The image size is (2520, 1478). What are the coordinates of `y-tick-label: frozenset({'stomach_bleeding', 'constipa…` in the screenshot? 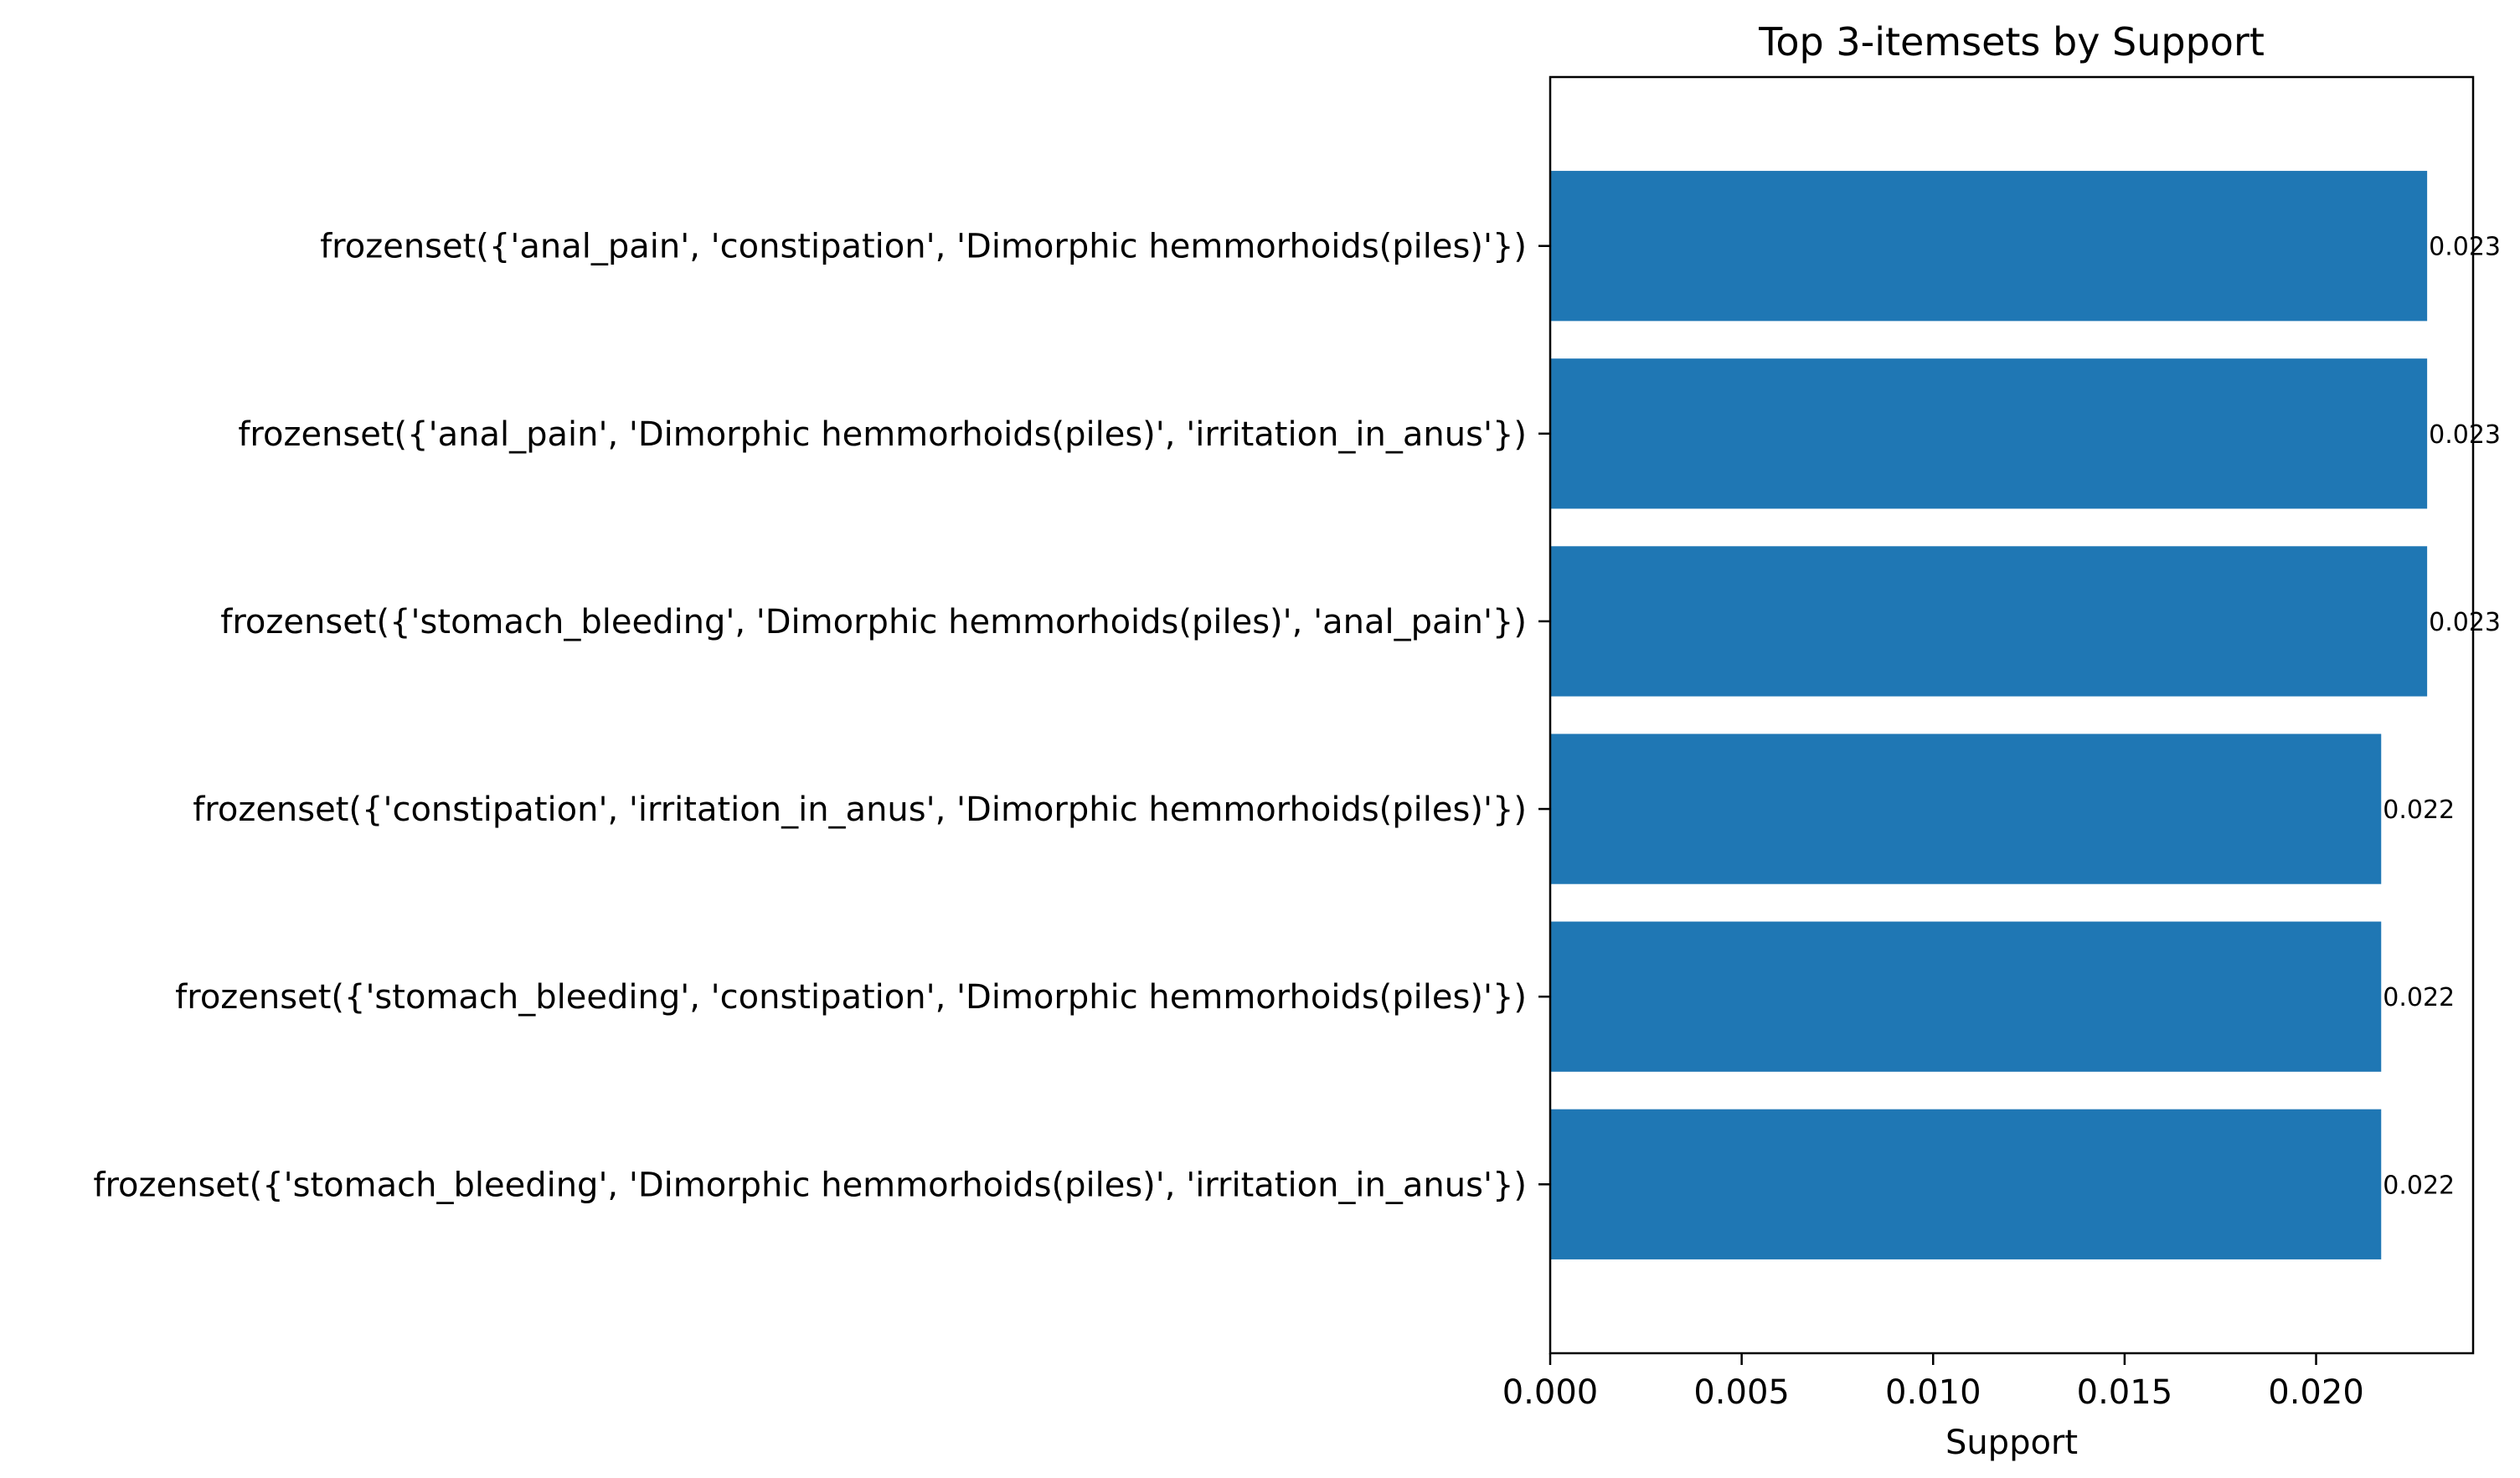 It's located at (851, 997).